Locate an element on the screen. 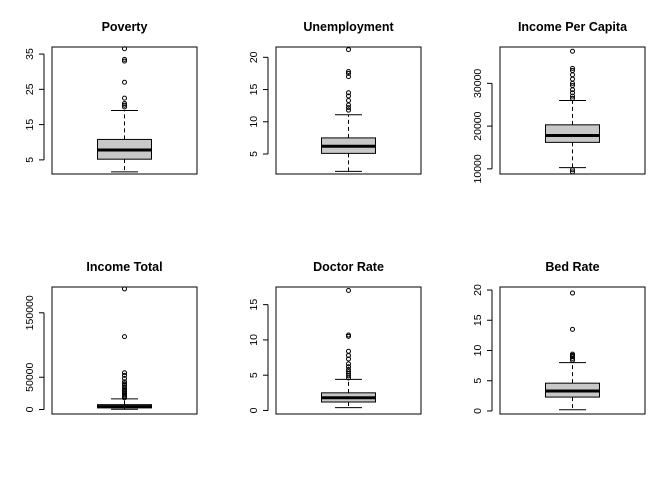 The height and width of the screenshot is (480, 672). panel-title: Unemployment is located at coordinates (348, 27).